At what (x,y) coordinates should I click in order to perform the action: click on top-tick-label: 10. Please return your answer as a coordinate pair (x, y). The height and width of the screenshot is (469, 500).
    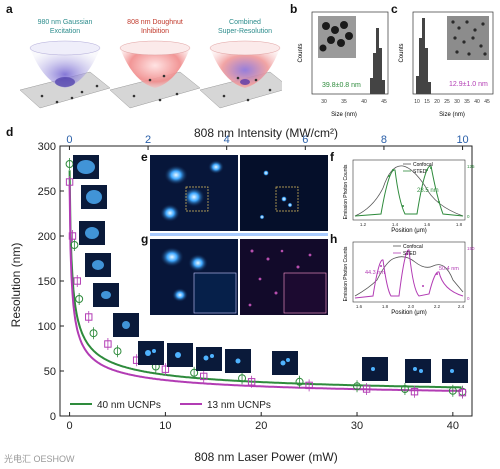
    Looking at the image, I should click on (462, 140).